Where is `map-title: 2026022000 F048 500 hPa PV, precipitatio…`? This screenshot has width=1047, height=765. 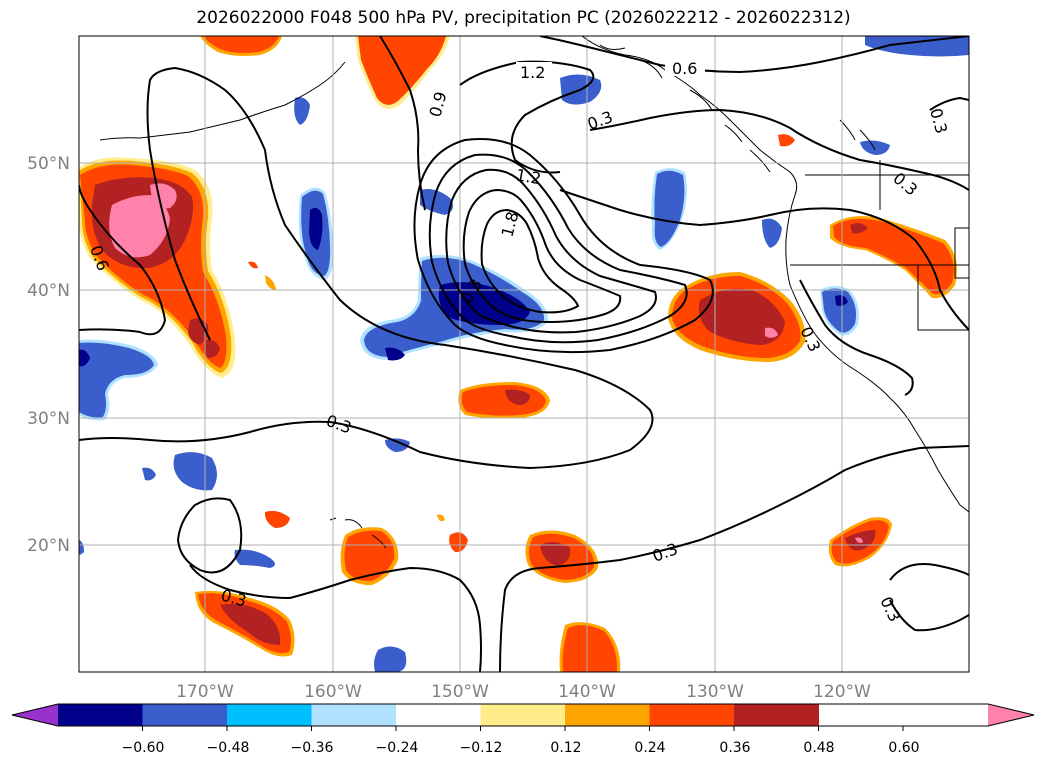 map-title: 2026022000 F048 500 hPa PV, precipitatio… is located at coordinates (523, 18).